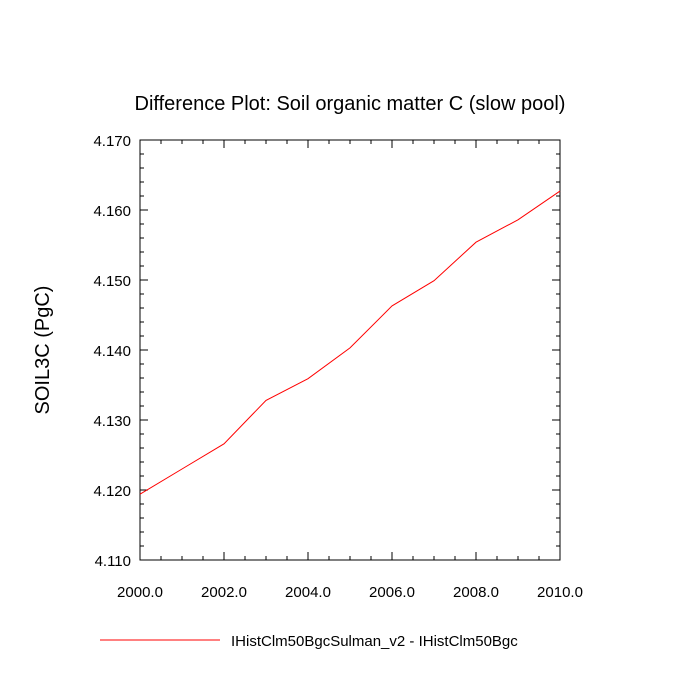 The image size is (700, 700). Describe the element at coordinates (308, 592) in the screenshot. I see `x-tick-label: 2004.0` at that location.